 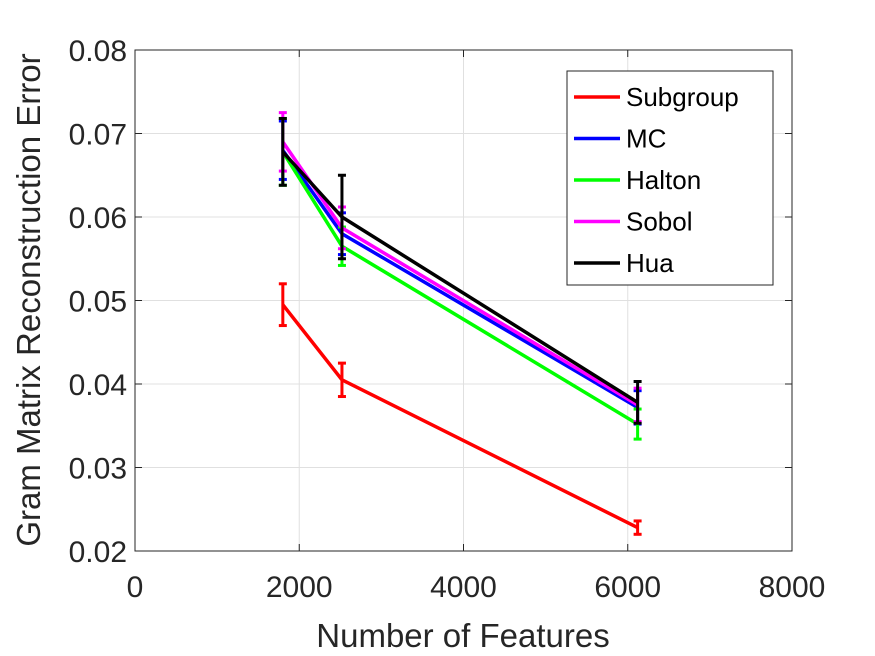 I want to click on x-tick-label: 0, so click(x=135, y=587).